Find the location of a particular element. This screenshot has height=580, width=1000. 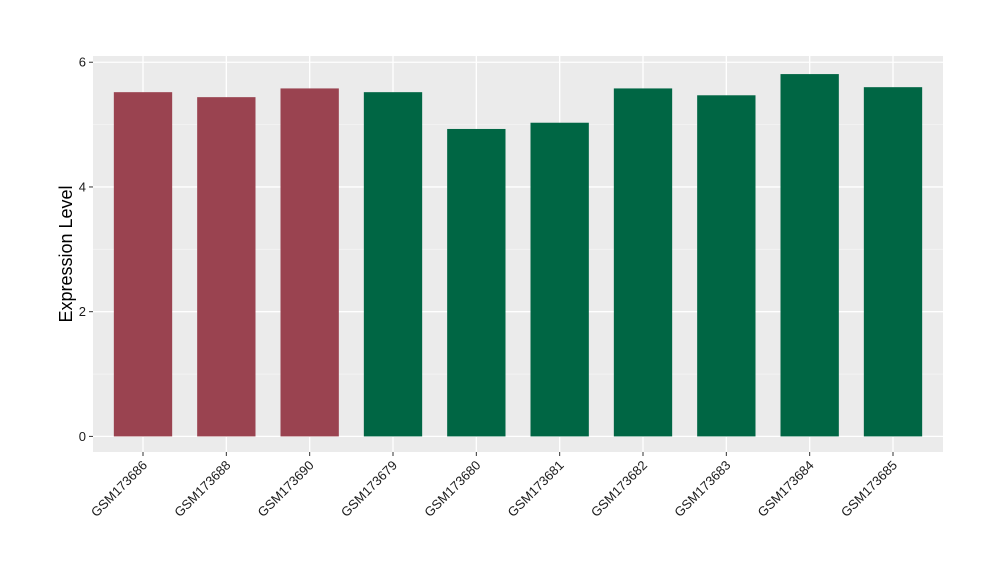

y-tick-label: 0 is located at coordinates (82, 436).